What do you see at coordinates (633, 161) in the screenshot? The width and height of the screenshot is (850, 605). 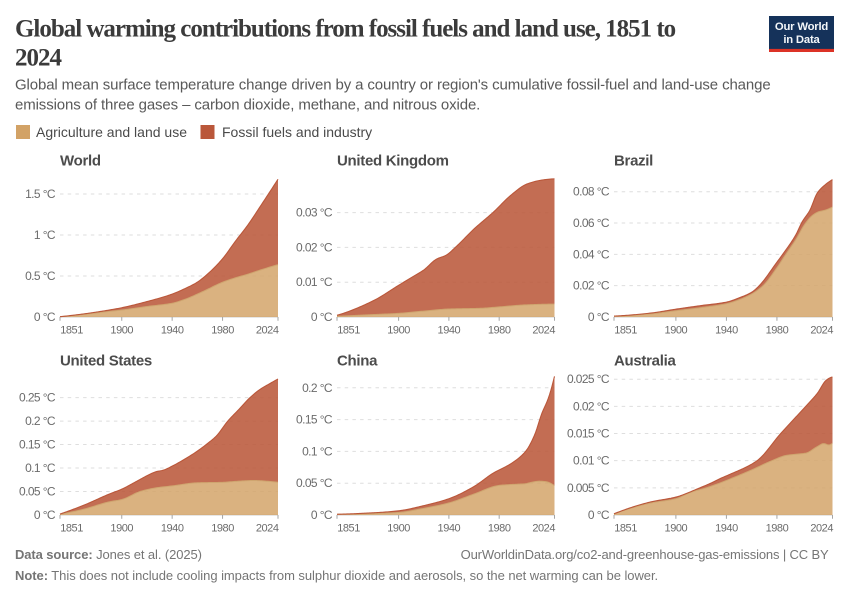 I see `svg-text: Brazil` at bounding box center [633, 161].